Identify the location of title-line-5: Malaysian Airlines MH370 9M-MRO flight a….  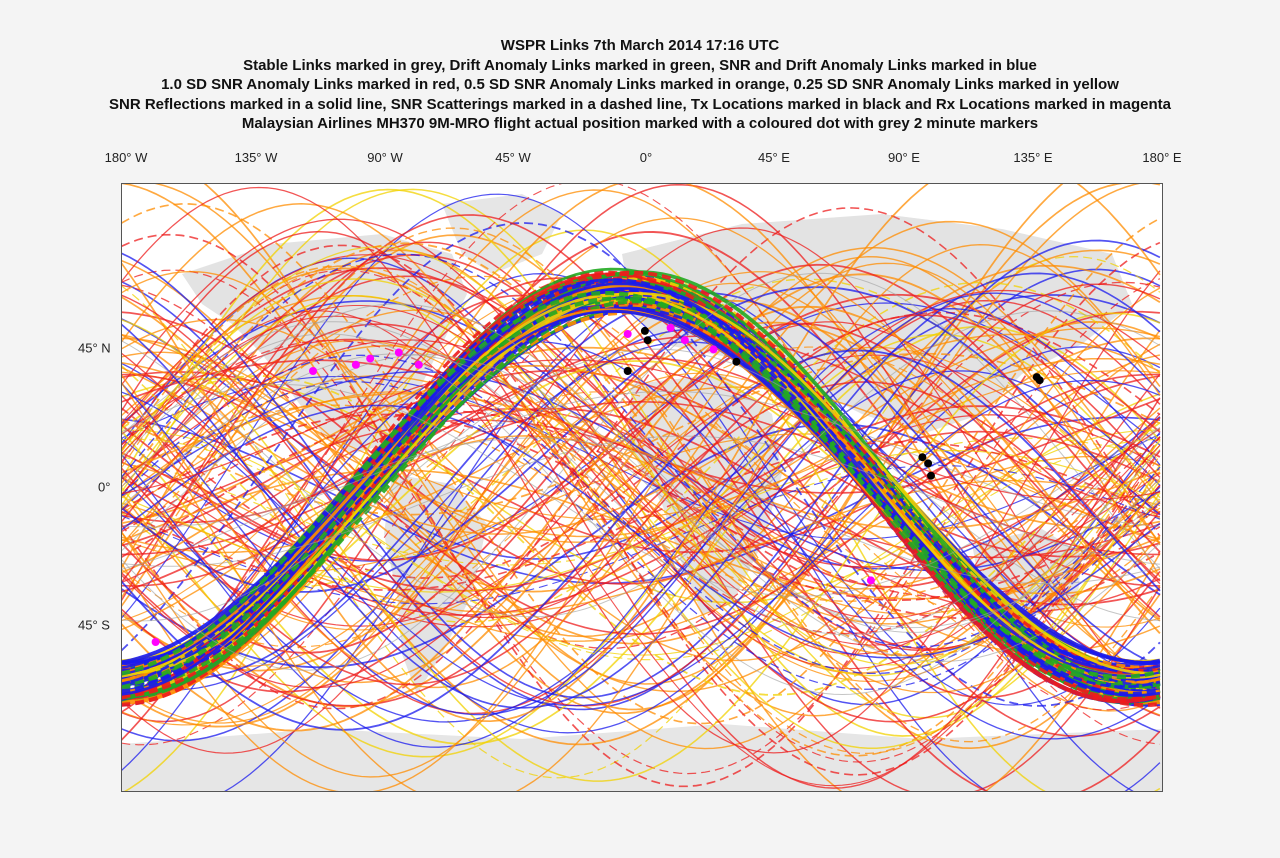
(640, 123).